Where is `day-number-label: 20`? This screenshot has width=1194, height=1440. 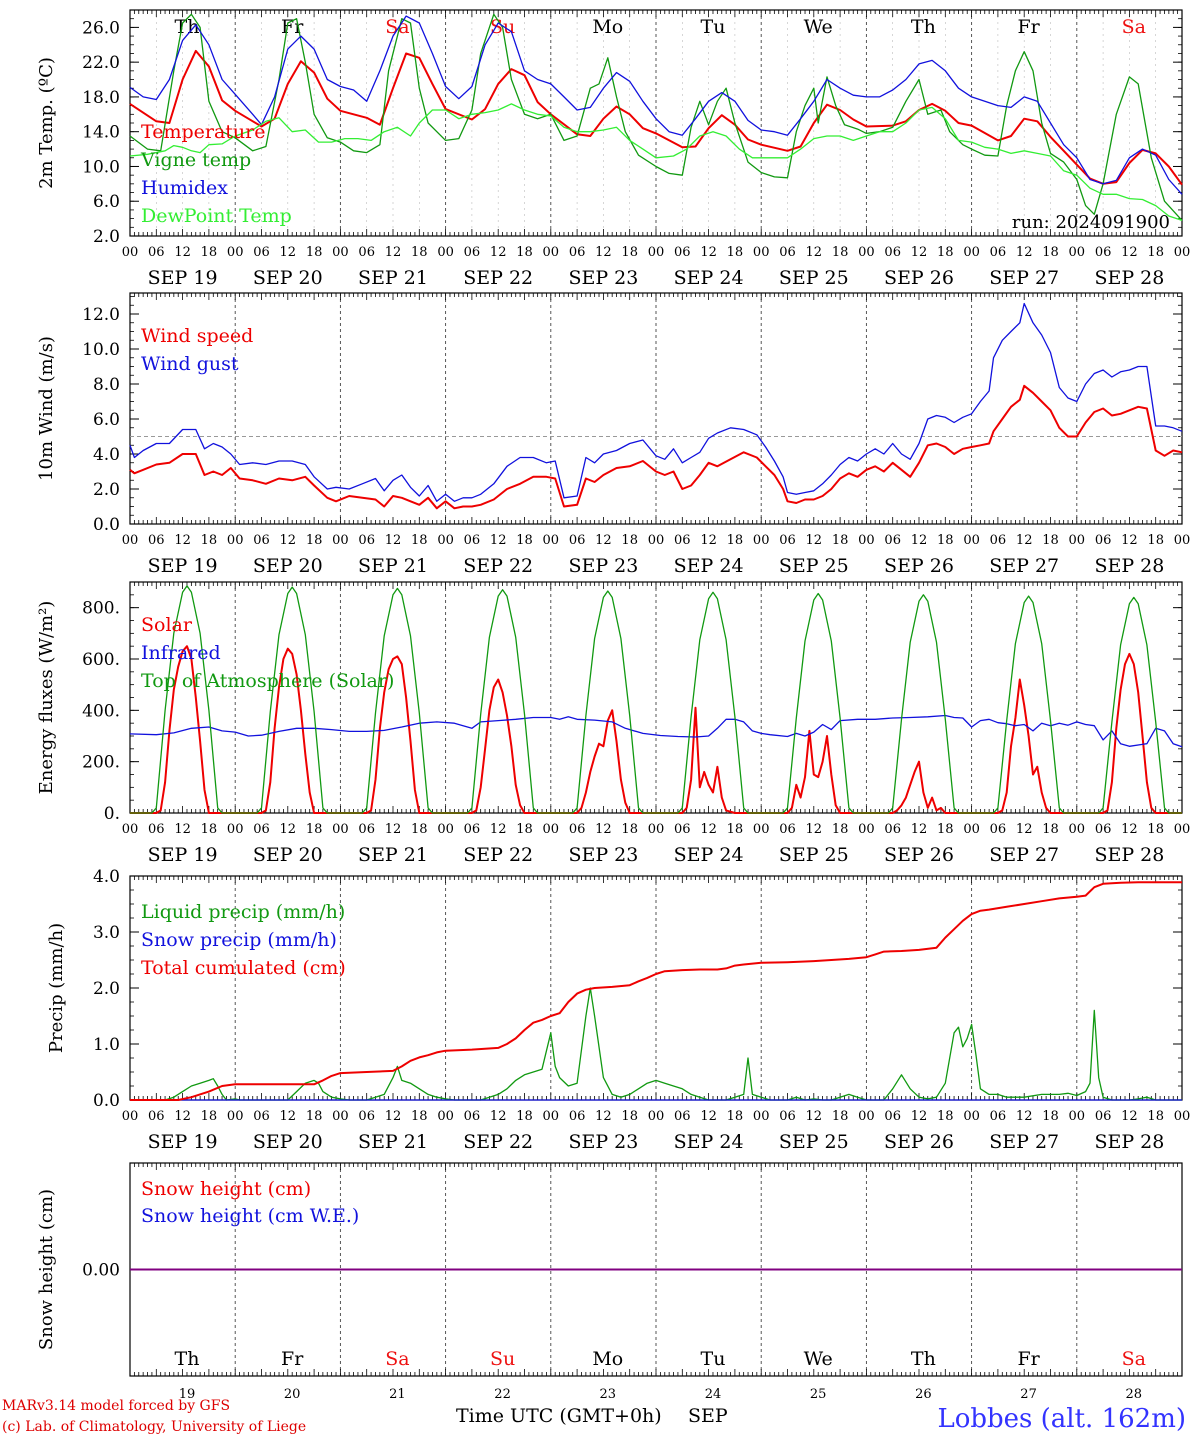
day-number-label: 20 is located at coordinates (292, 1394).